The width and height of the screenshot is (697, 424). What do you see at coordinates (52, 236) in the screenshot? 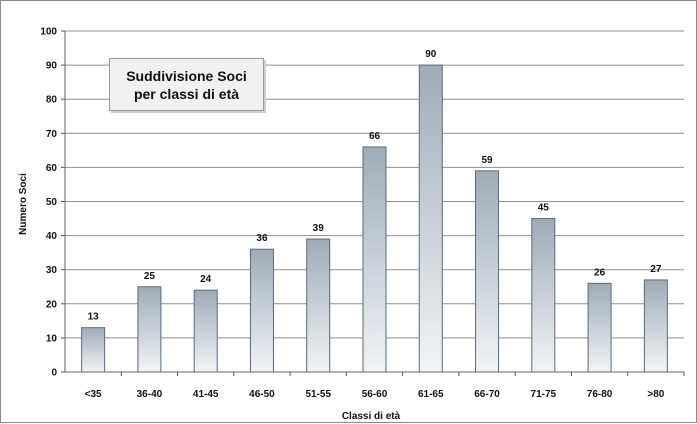
I see `y-tick-label: 40` at bounding box center [52, 236].